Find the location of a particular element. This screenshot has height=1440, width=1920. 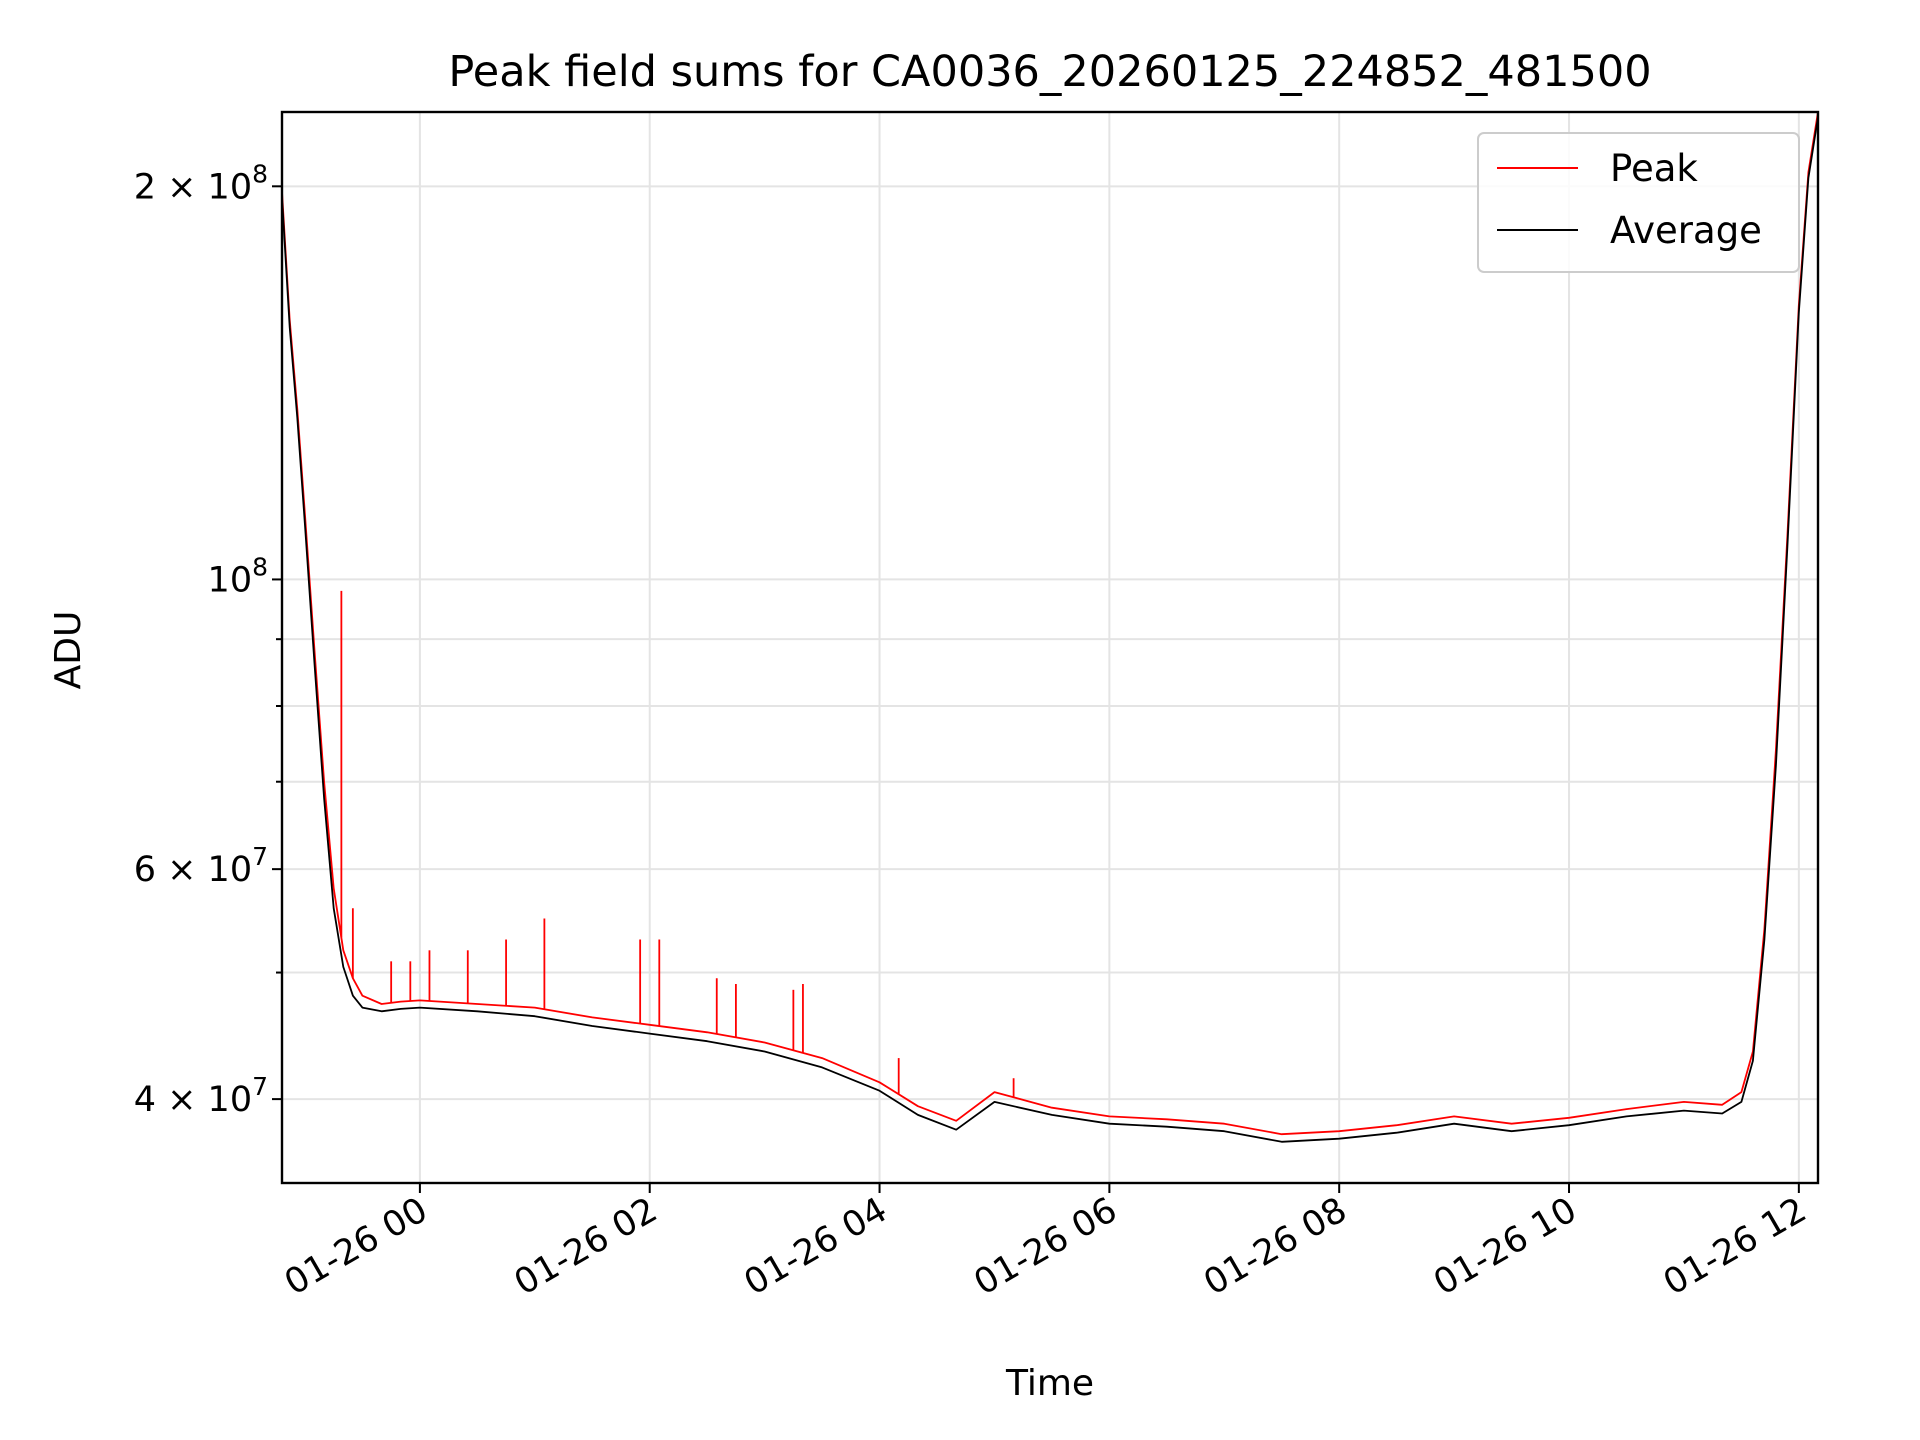

y-tick-label: 6 × 107 is located at coordinates (201, 866).